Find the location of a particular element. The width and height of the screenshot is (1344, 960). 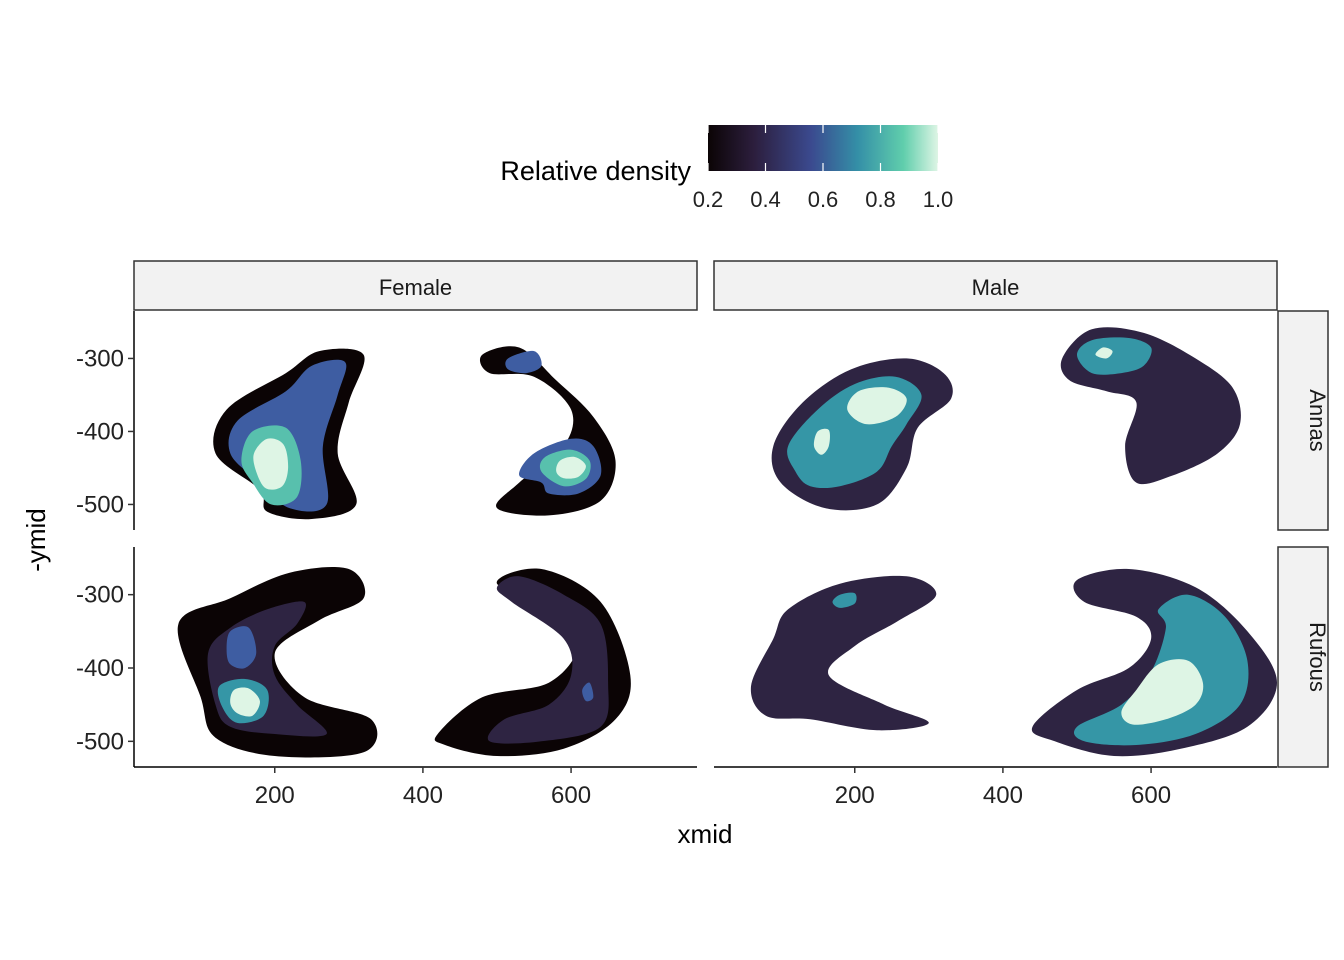

strip-rufous-label: Rufous is located at coordinates (1317, 657).